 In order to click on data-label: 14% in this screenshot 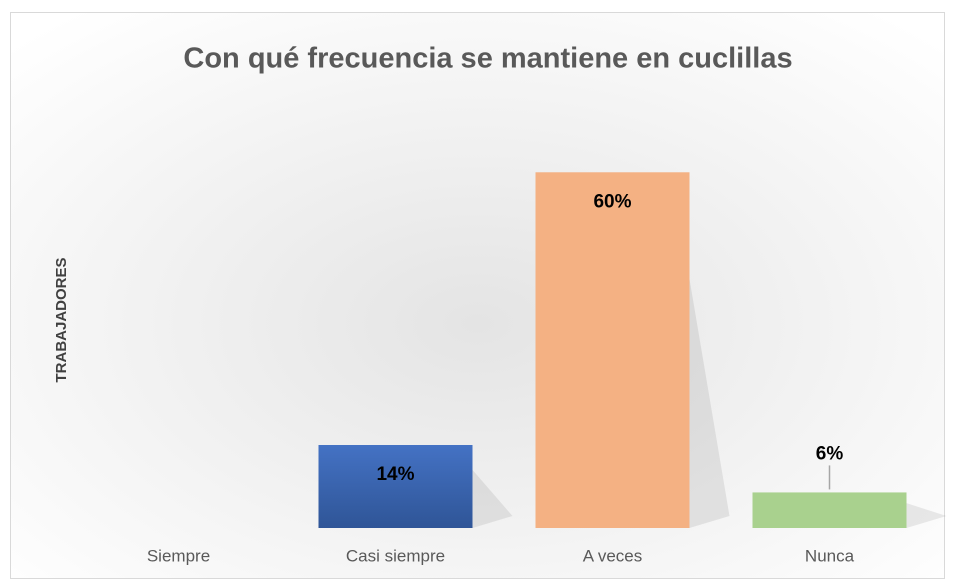, I will do `click(395, 474)`.